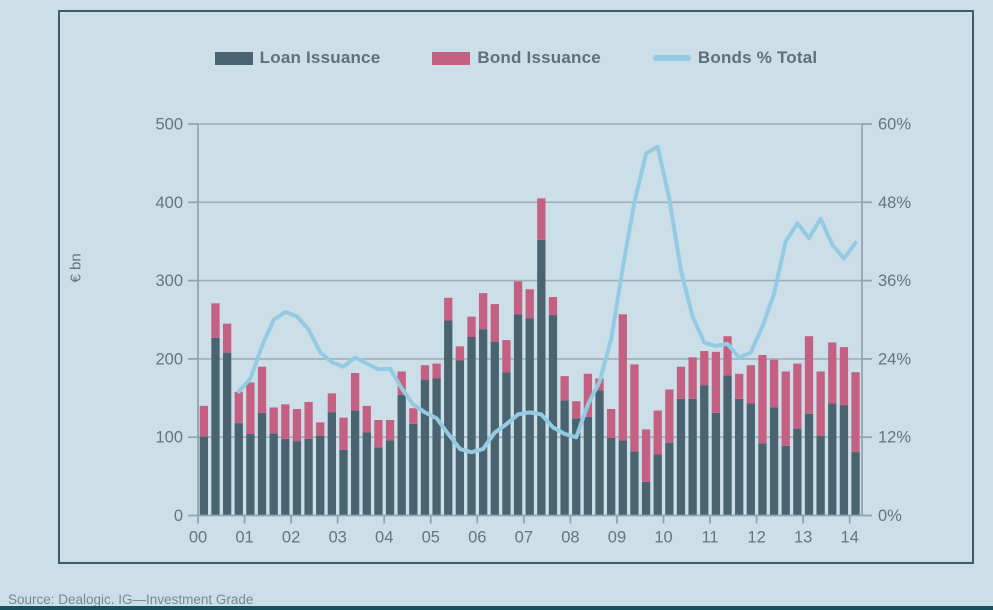 Image resolution: width=993 pixels, height=610 pixels. Describe the element at coordinates (451, 58) in the screenshot. I see `bond-swatch-icon` at that location.